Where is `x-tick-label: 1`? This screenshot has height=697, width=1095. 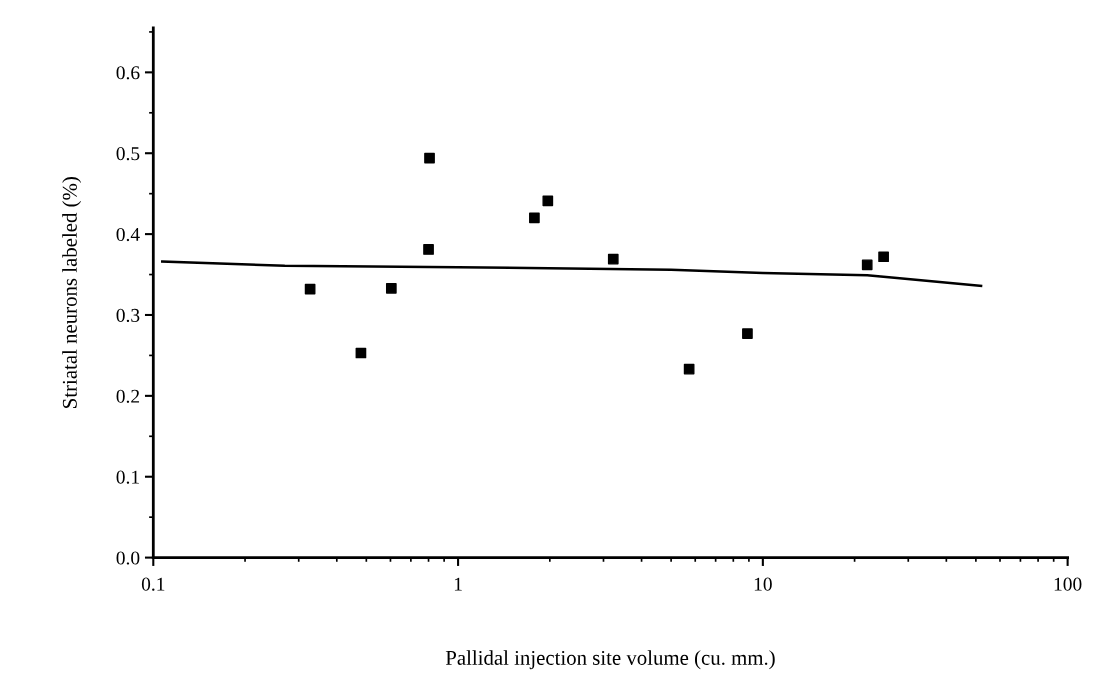 x-tick-label: 1 is located at coordinates (458, 584).